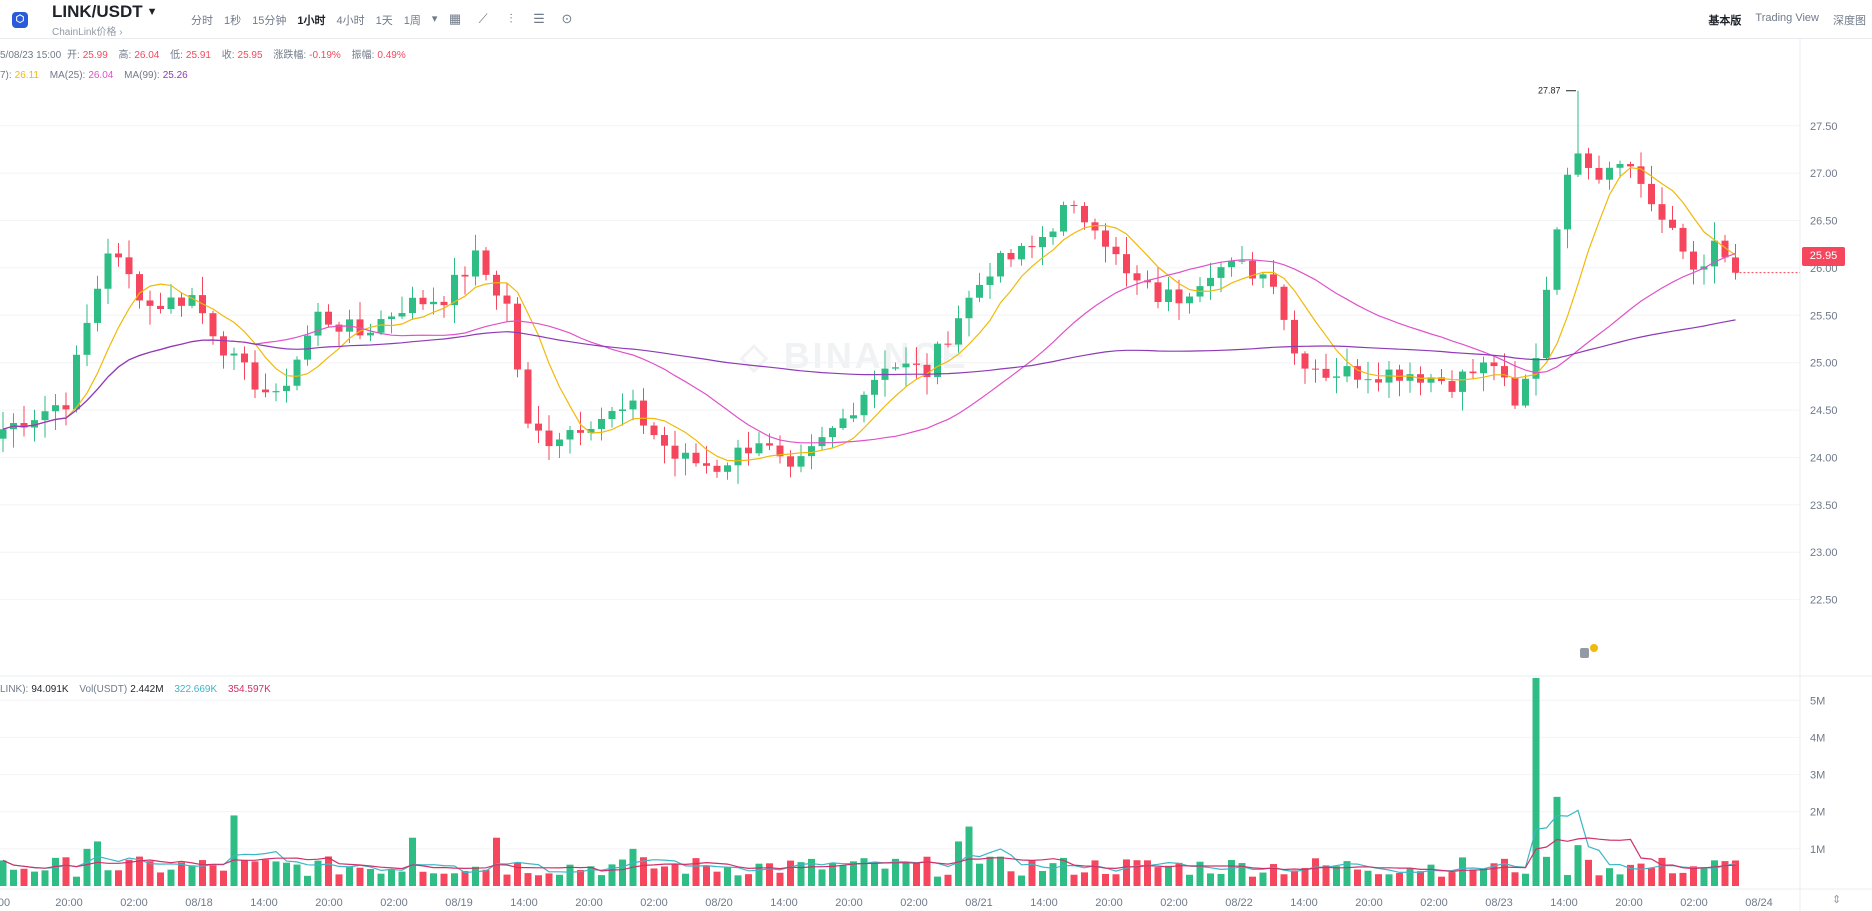 The image size is (1872, 911). What do you see at coordinates (97, 11) in the screenshot?
I see `pair-name: LINK/USDT` at bounding box center [97, 11].